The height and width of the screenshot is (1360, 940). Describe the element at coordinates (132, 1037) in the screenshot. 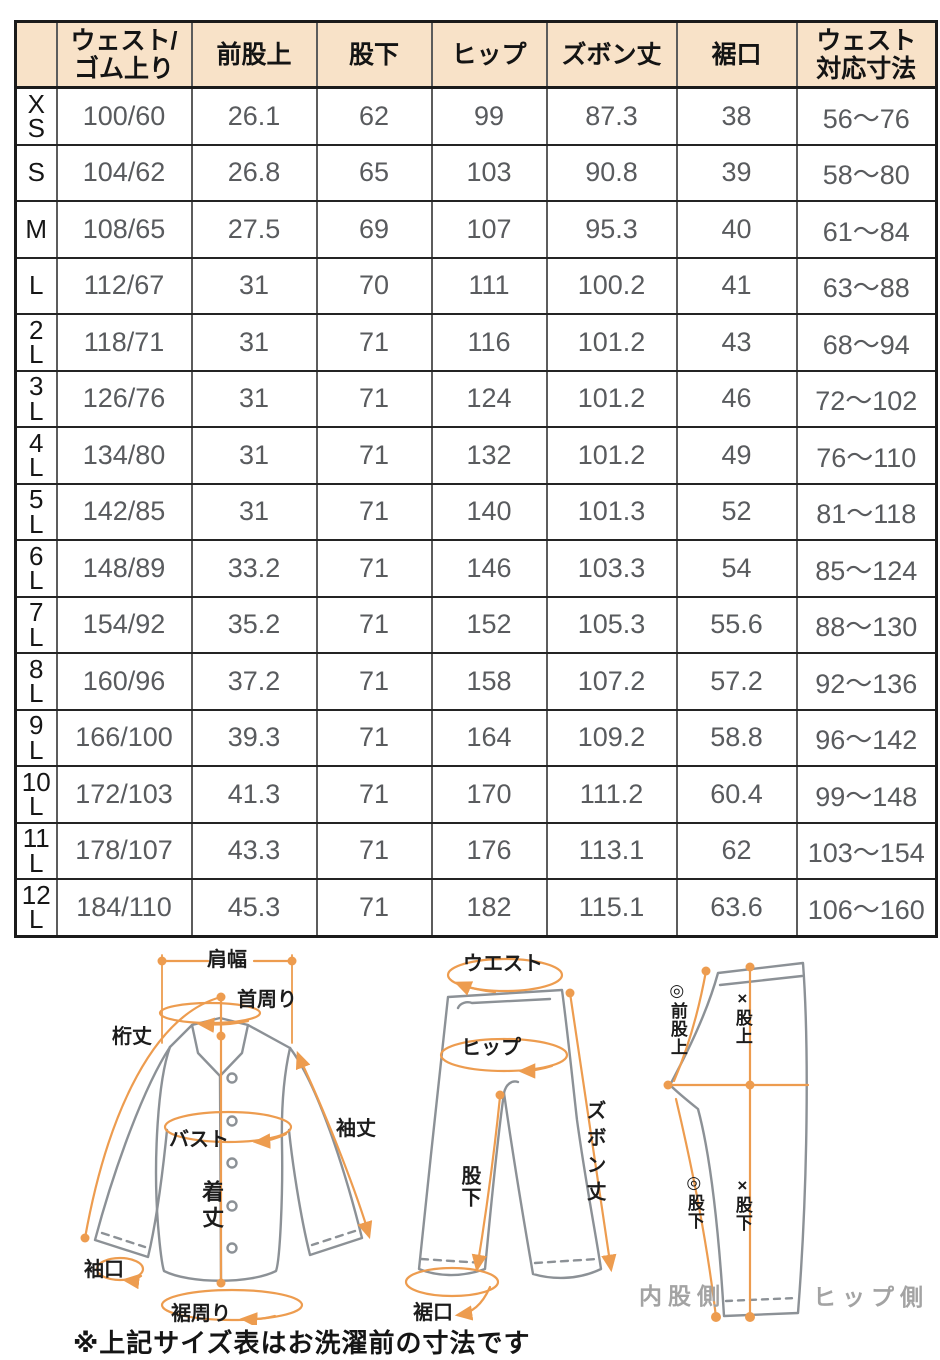

I see `sleeve-from-center-label: 桁丈` at that location.